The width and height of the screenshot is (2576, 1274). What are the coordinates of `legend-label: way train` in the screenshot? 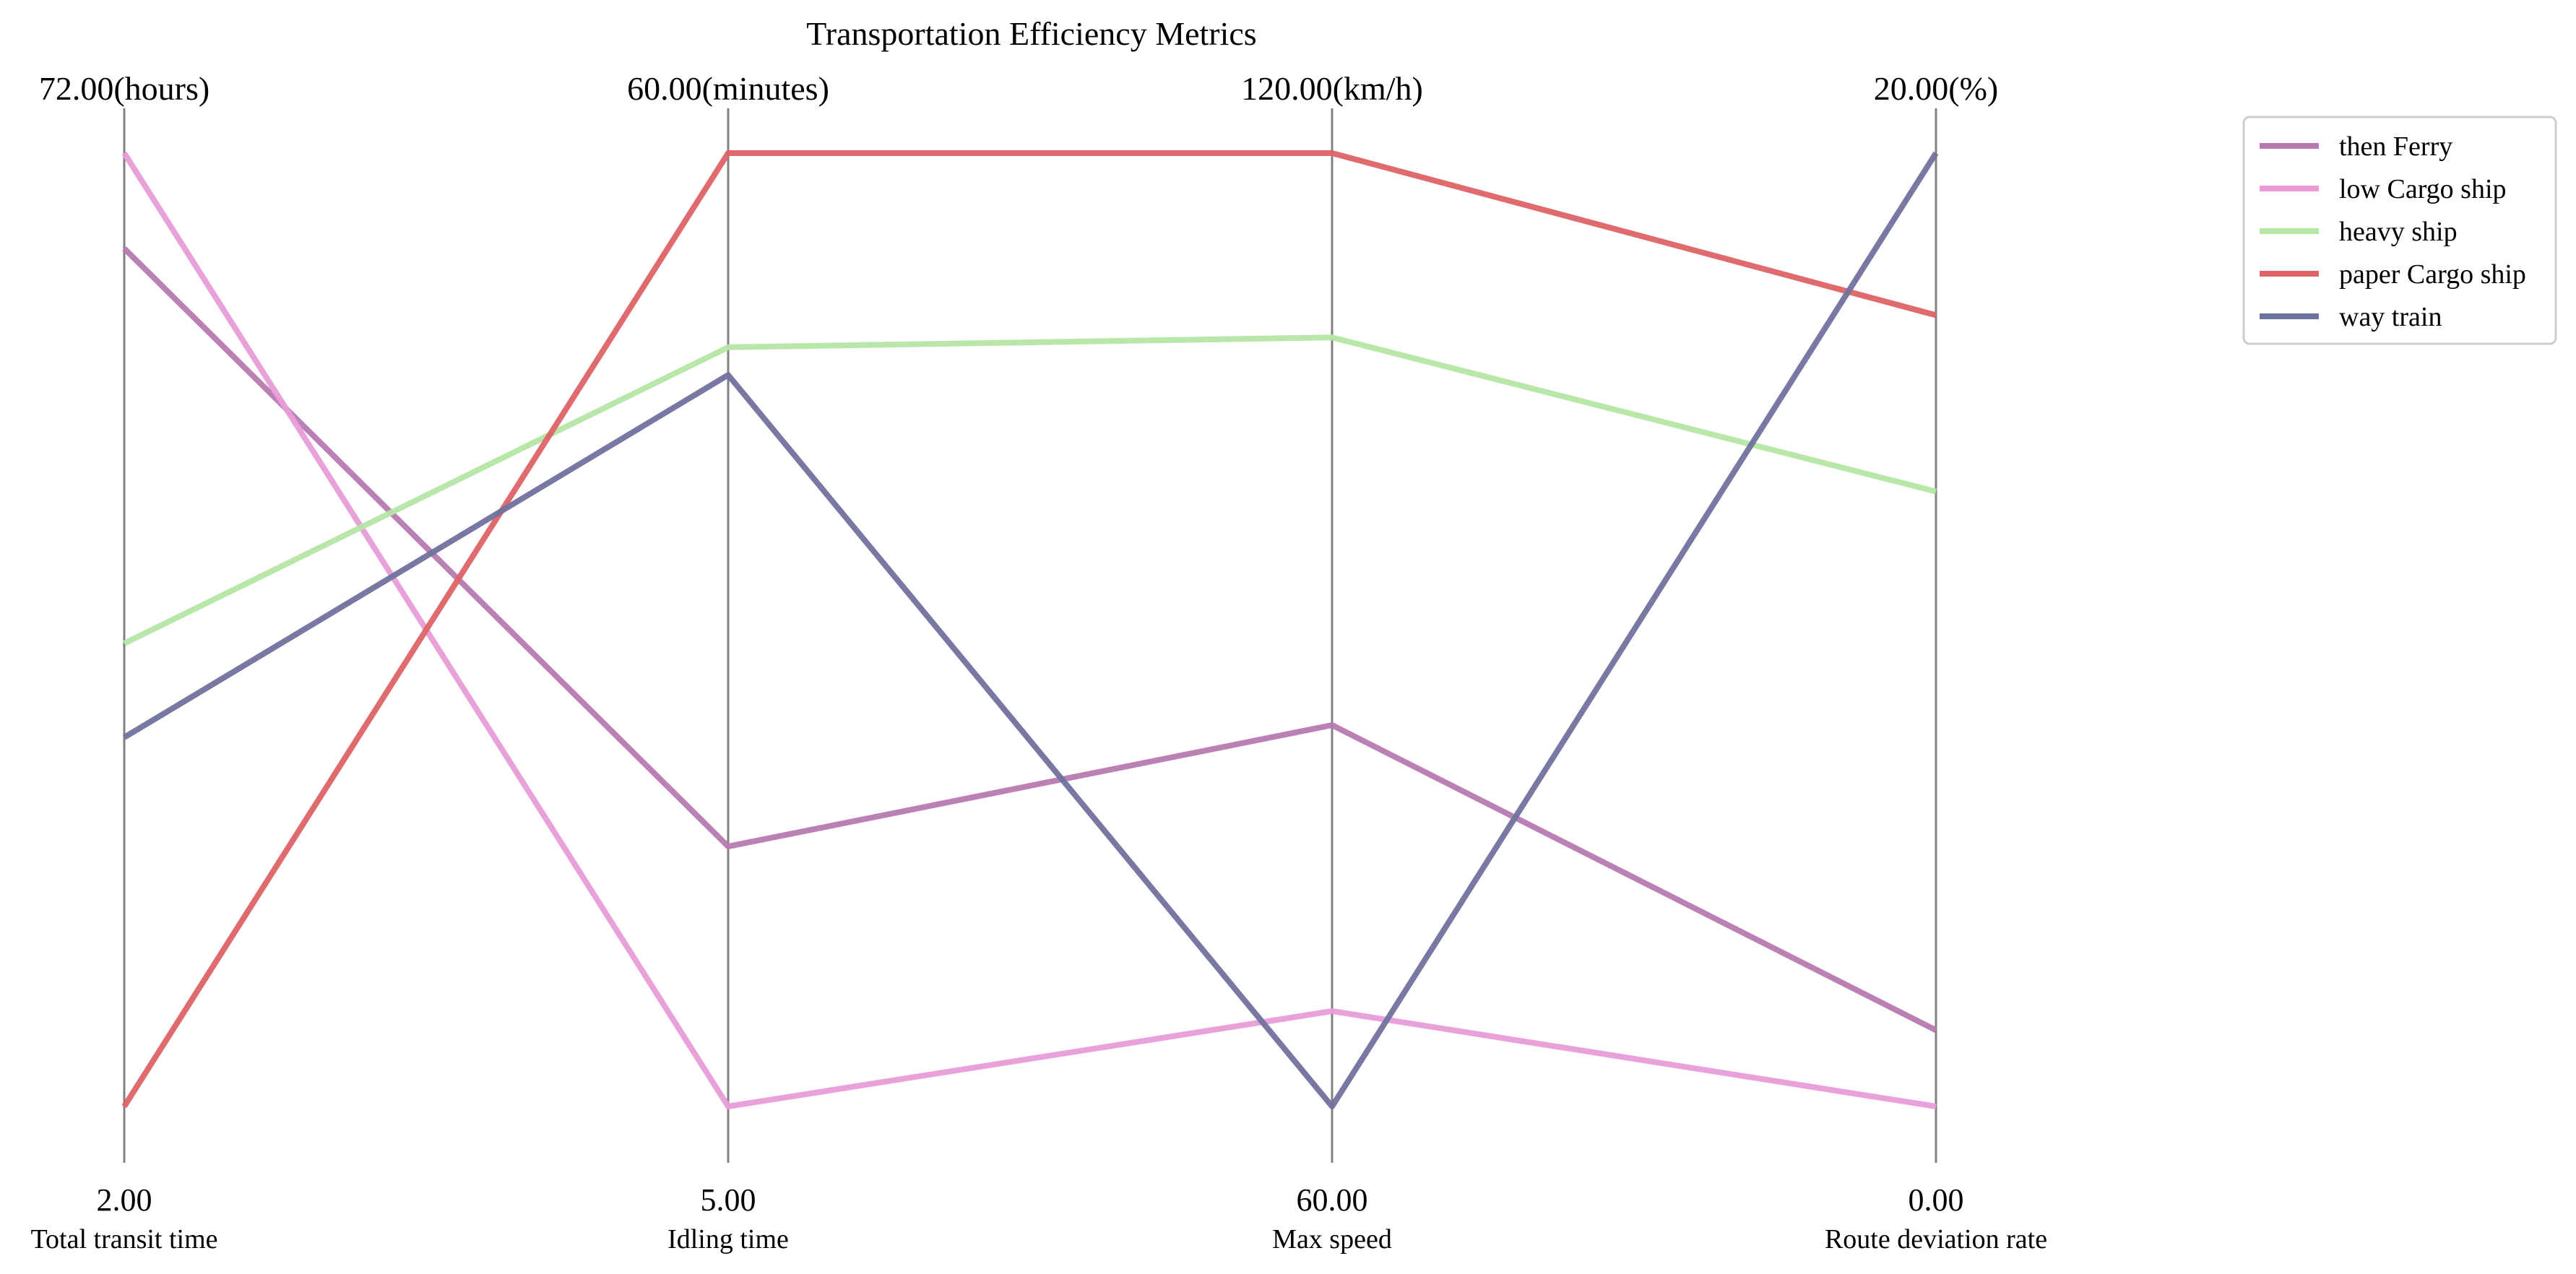 It's located at (2390, 317).